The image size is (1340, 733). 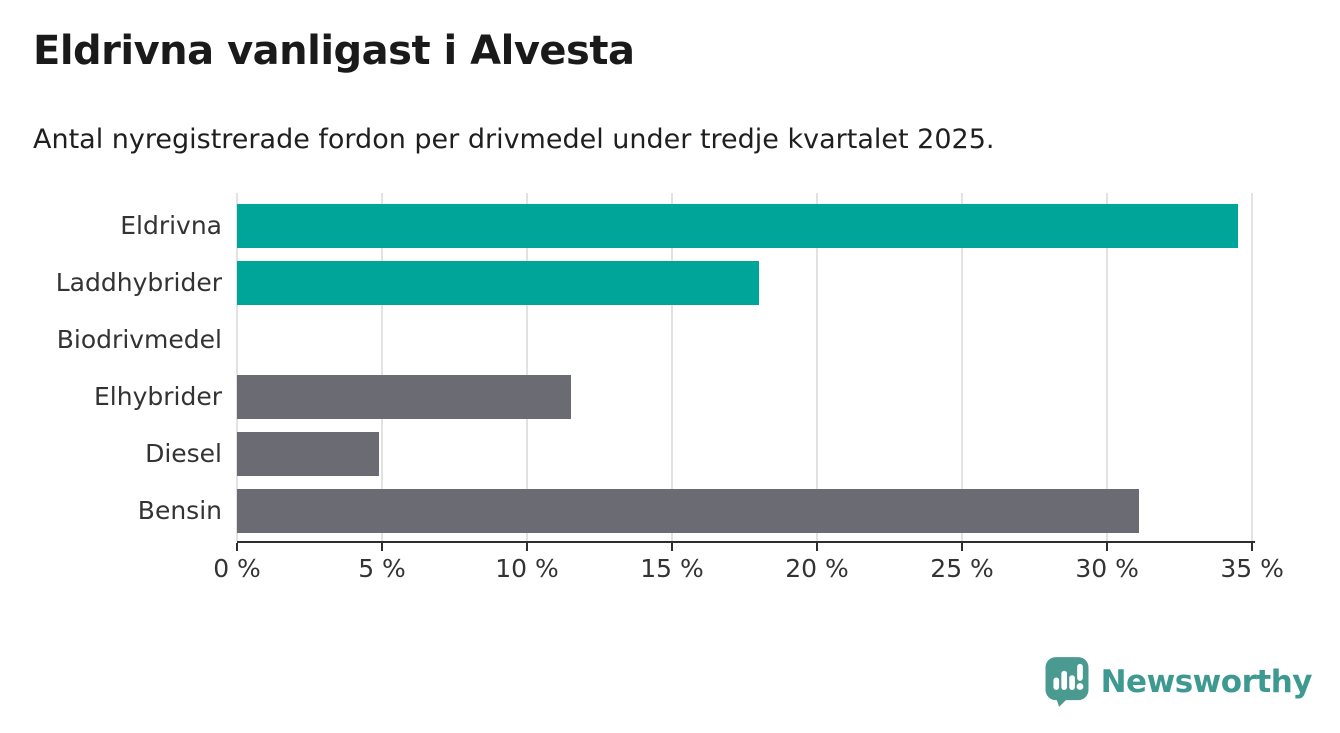 I want to click on x-tick-label-15: 15 %, so click(x=672, y=568).